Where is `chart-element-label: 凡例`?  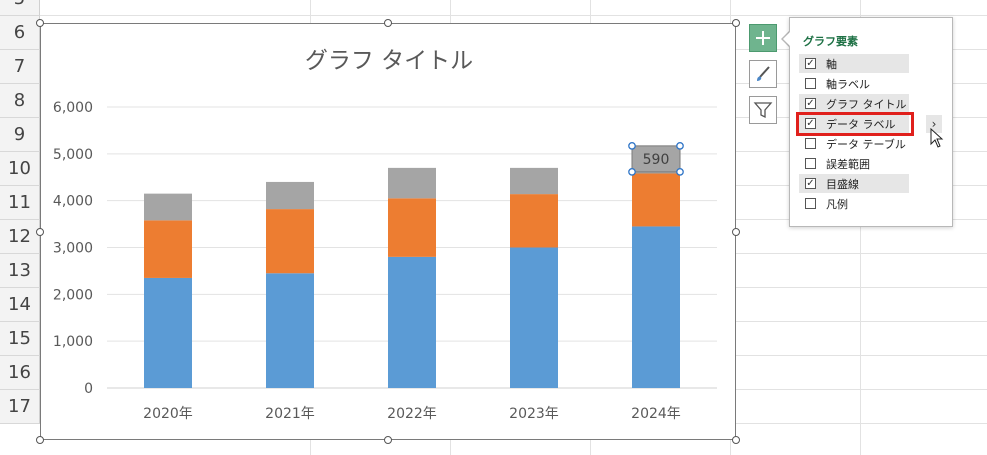 chart-element-label: 凡例 is located at coordinates (837, 204).